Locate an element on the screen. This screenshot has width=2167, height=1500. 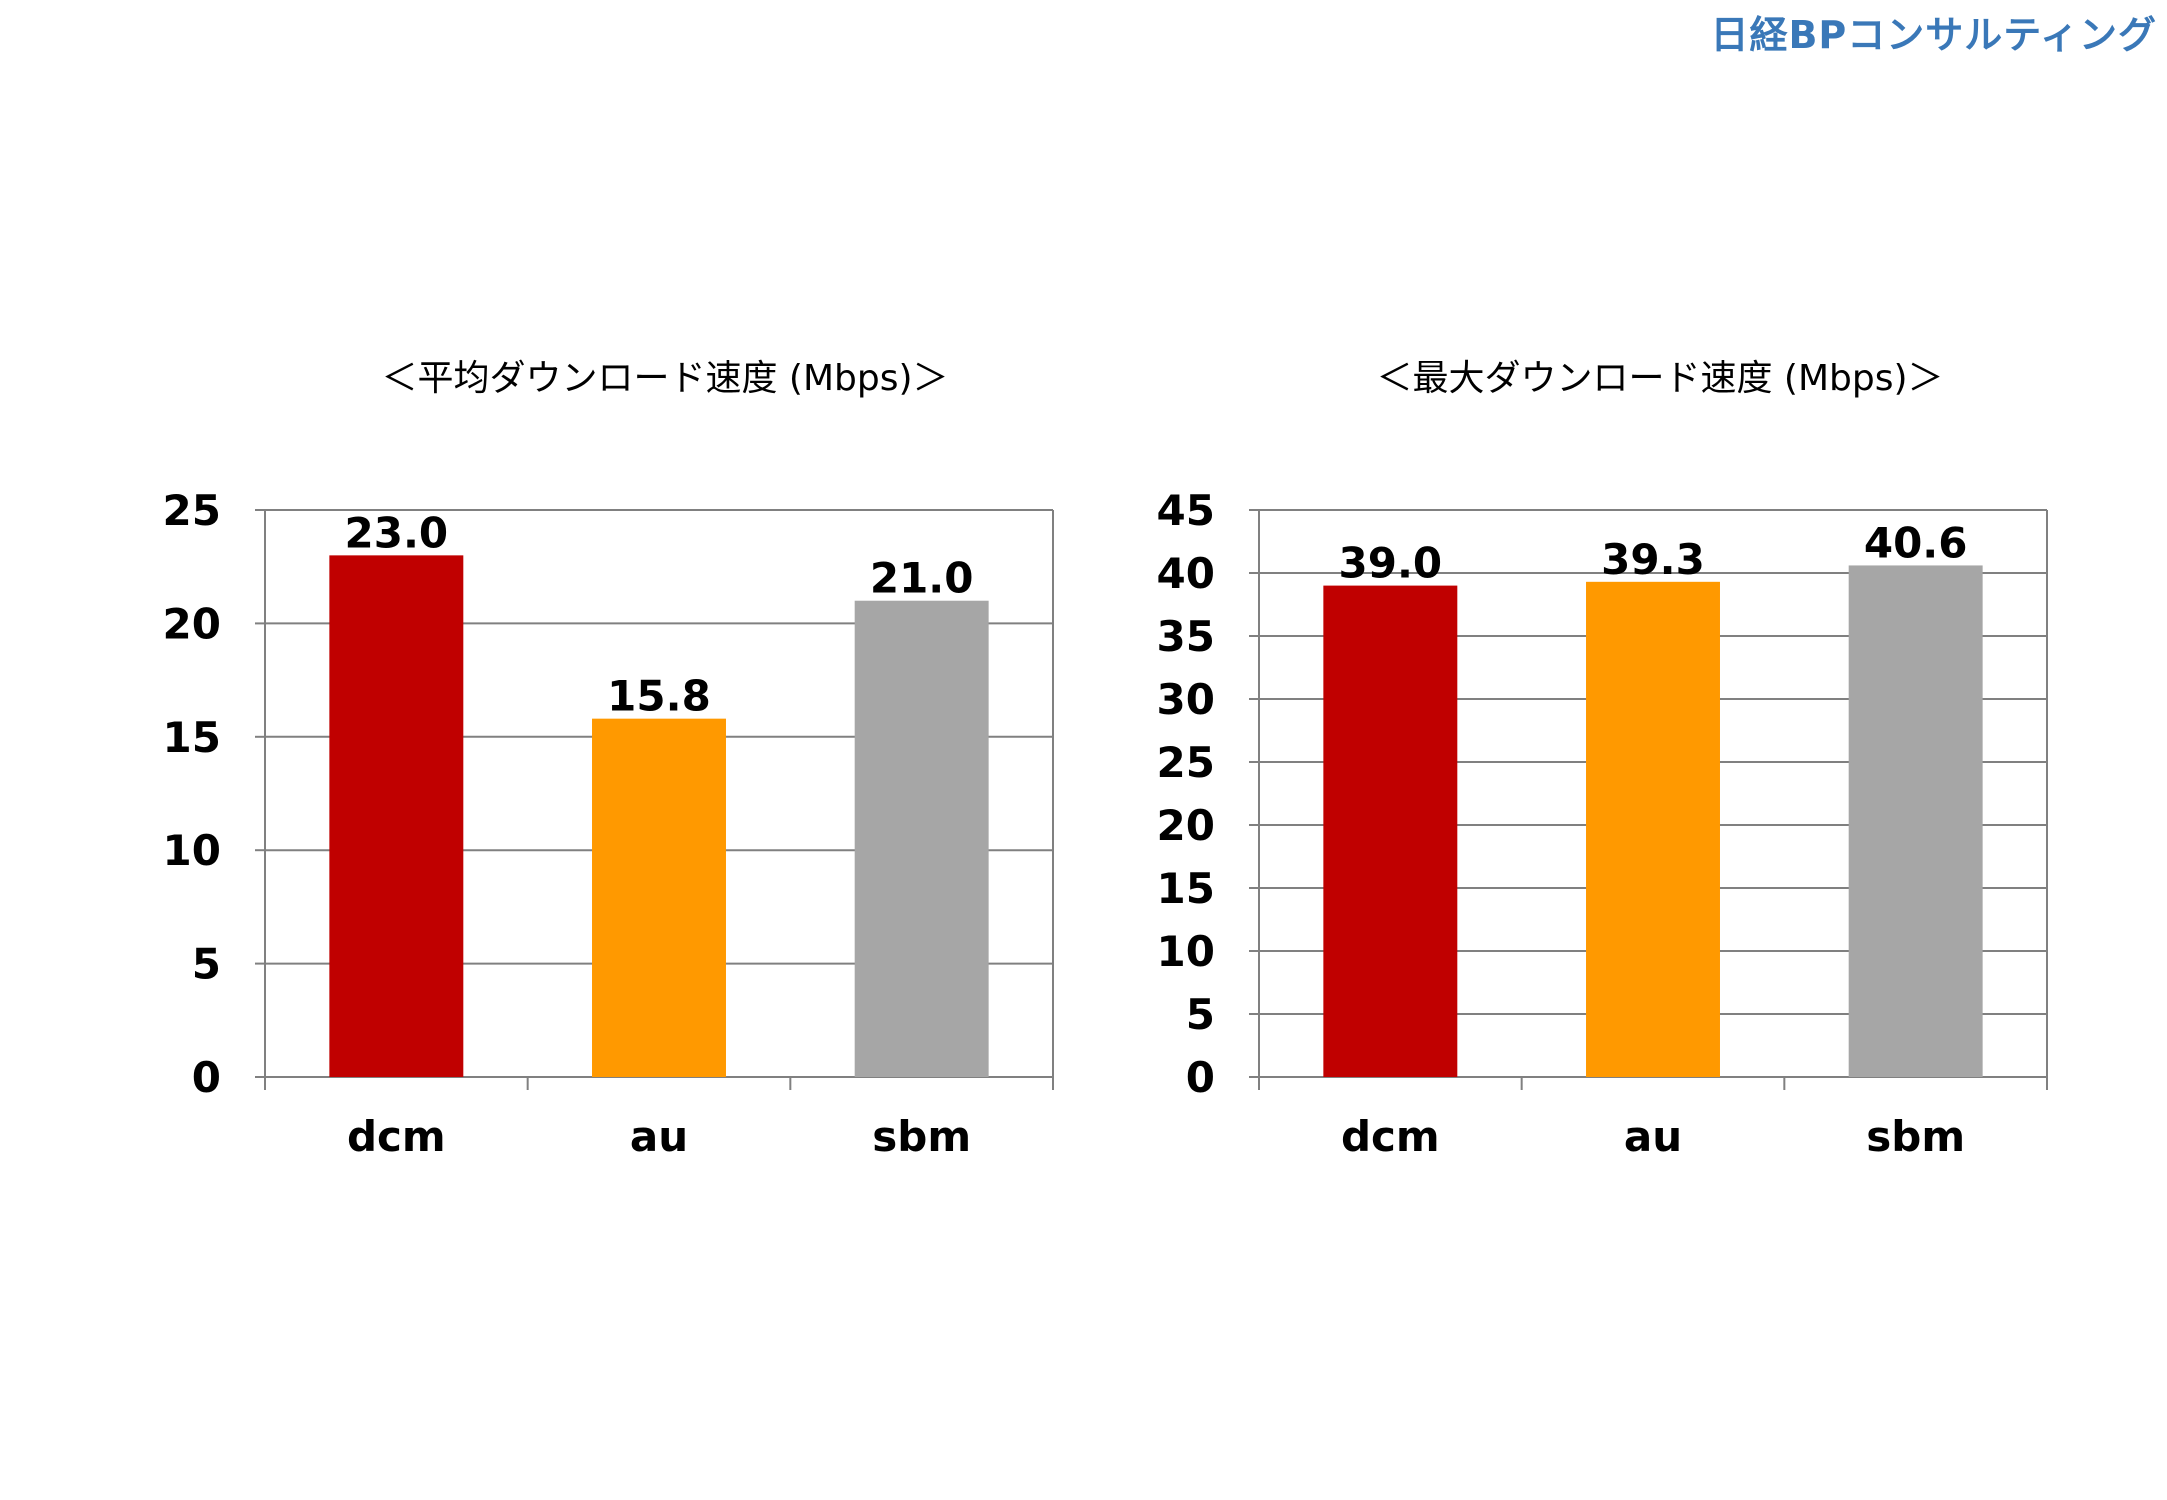
chart-title: ＜最大ダウンロード速度 (Mbps)＞ is located at coordinates (1659, 378).